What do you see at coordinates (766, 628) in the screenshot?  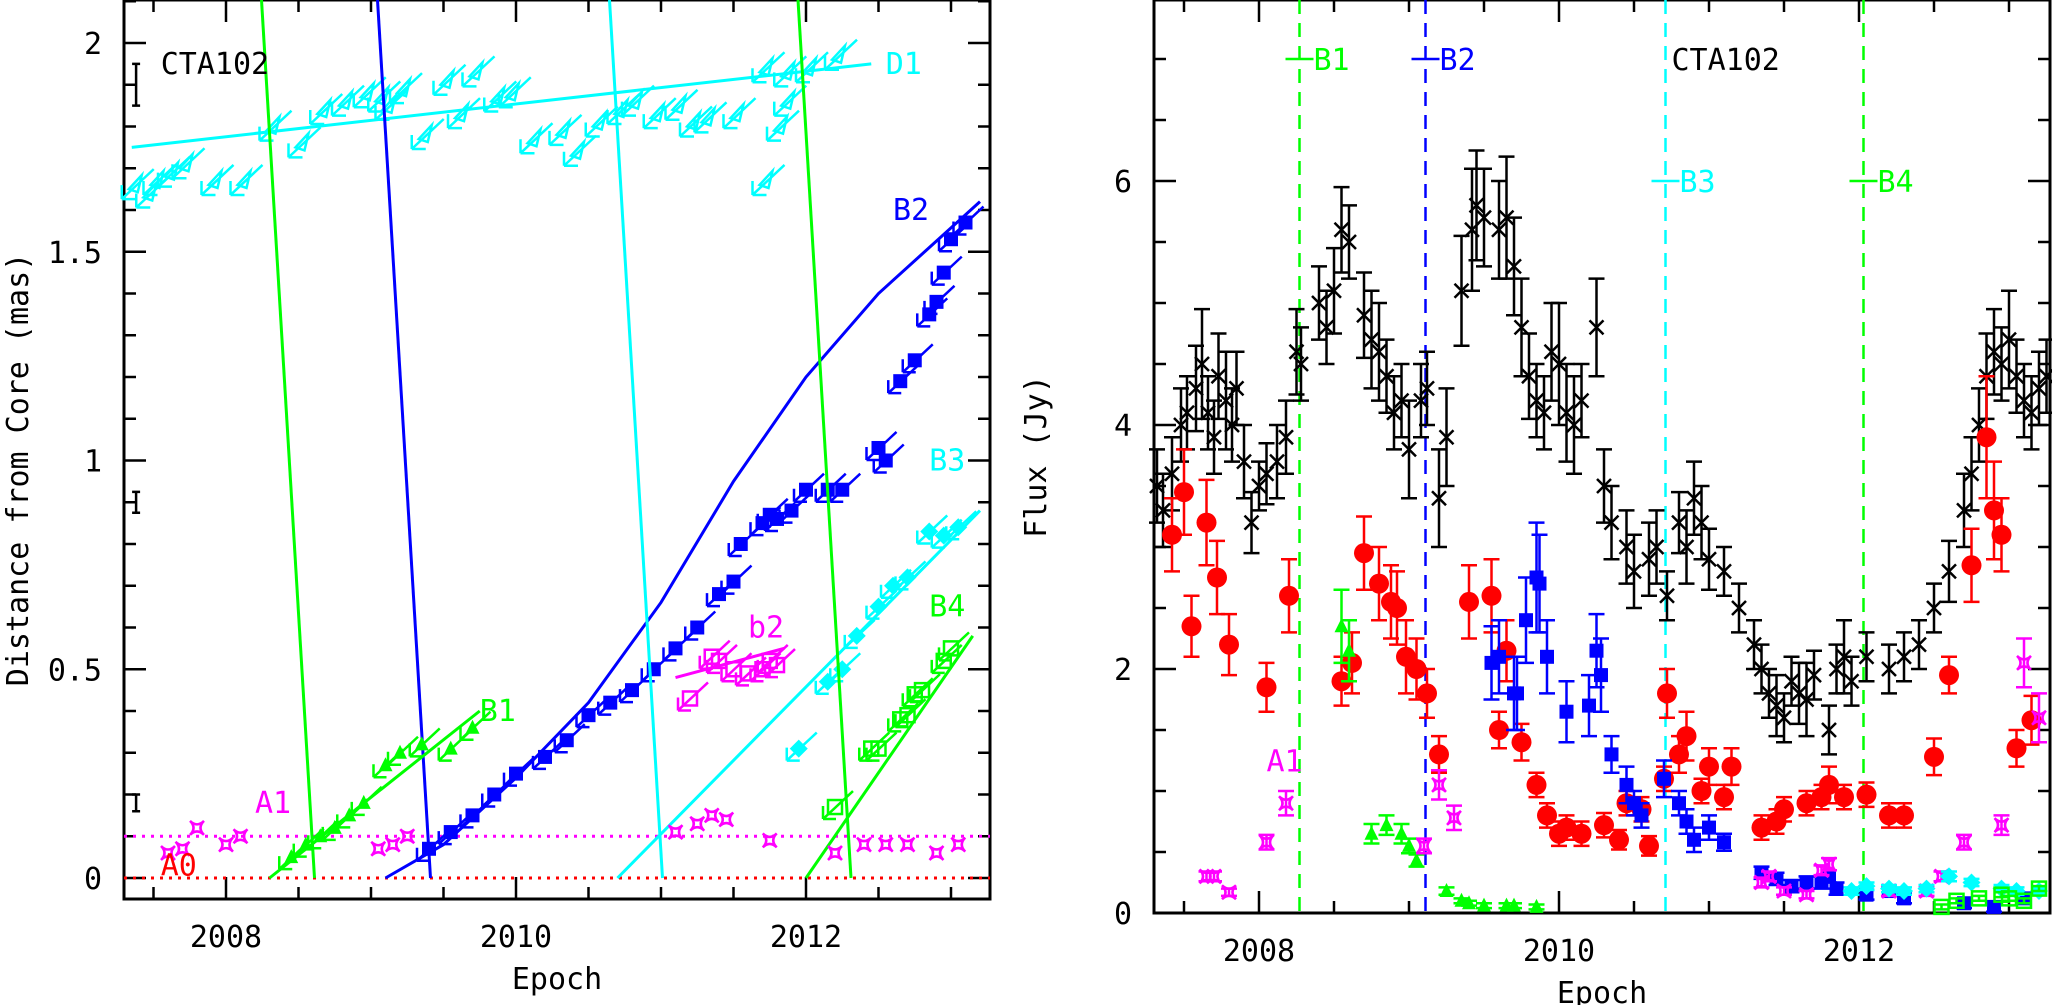 I see `annotation-label-b2: b2` at bounding box center [766, 628].